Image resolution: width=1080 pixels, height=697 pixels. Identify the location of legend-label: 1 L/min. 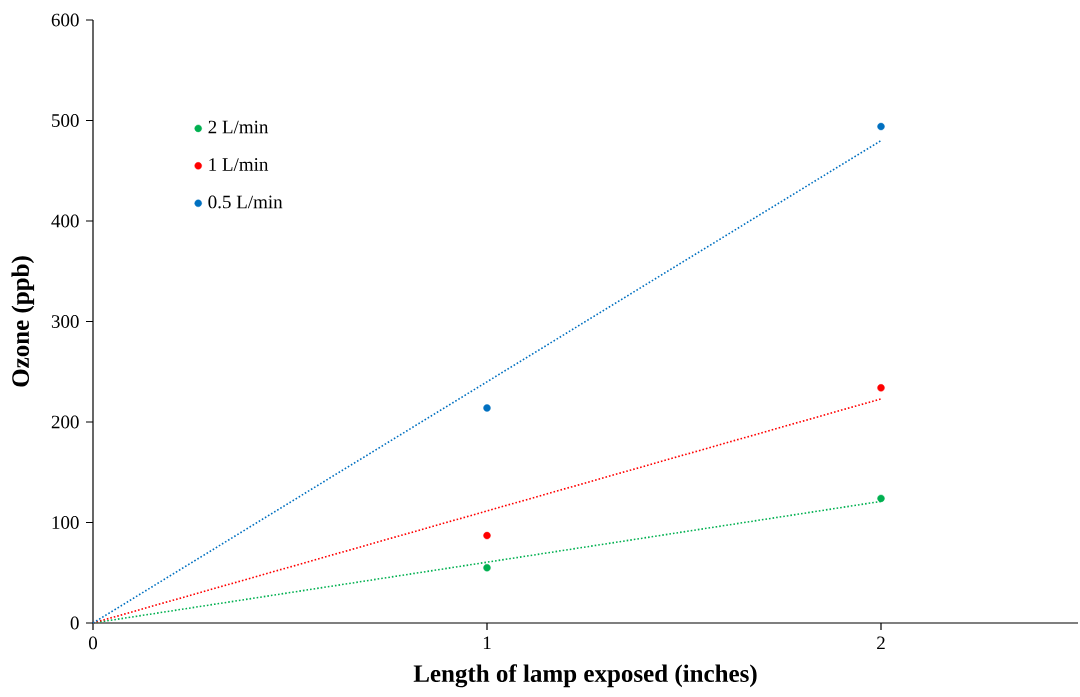
(239, 164).